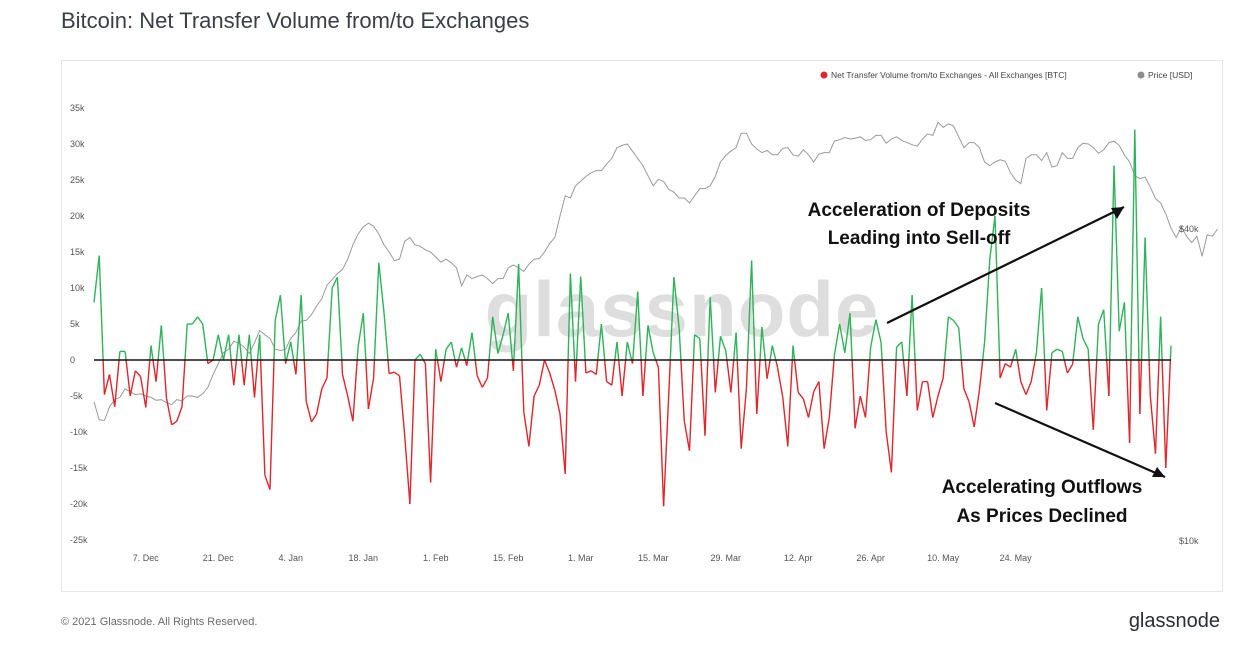  What do you see at coordinates (1042, 487) in the screenshot?
I see `annotation-outflows-line1: Accelerating Outflows` at bounding box center [1042, 487].